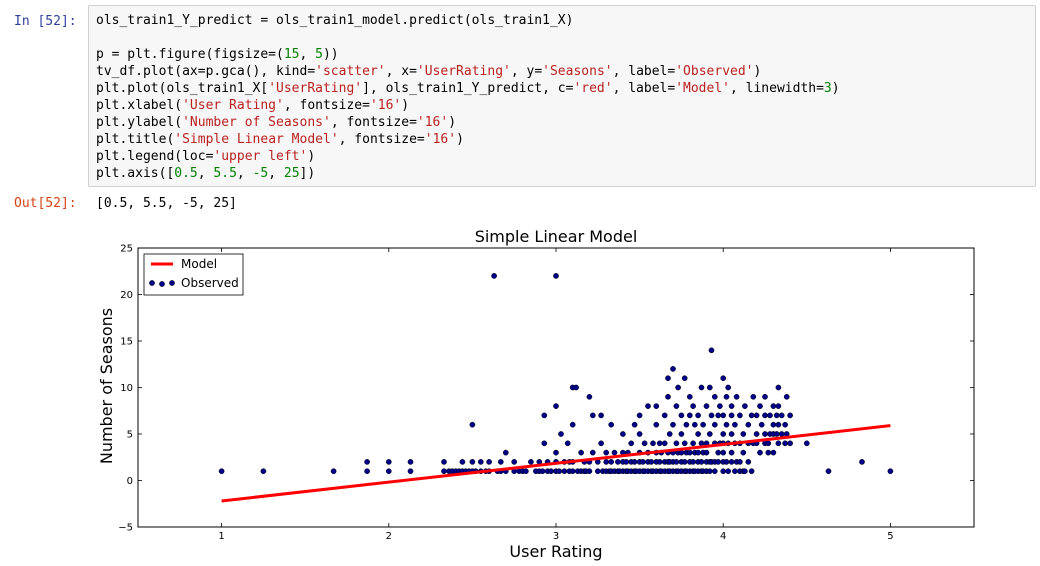  I want to click on code-token: 'upper left', so click(260, 156).